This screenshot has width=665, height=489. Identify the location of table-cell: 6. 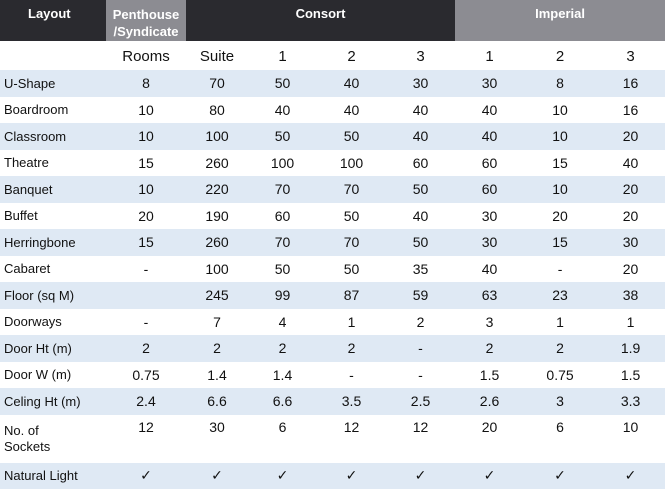
(282, 439).